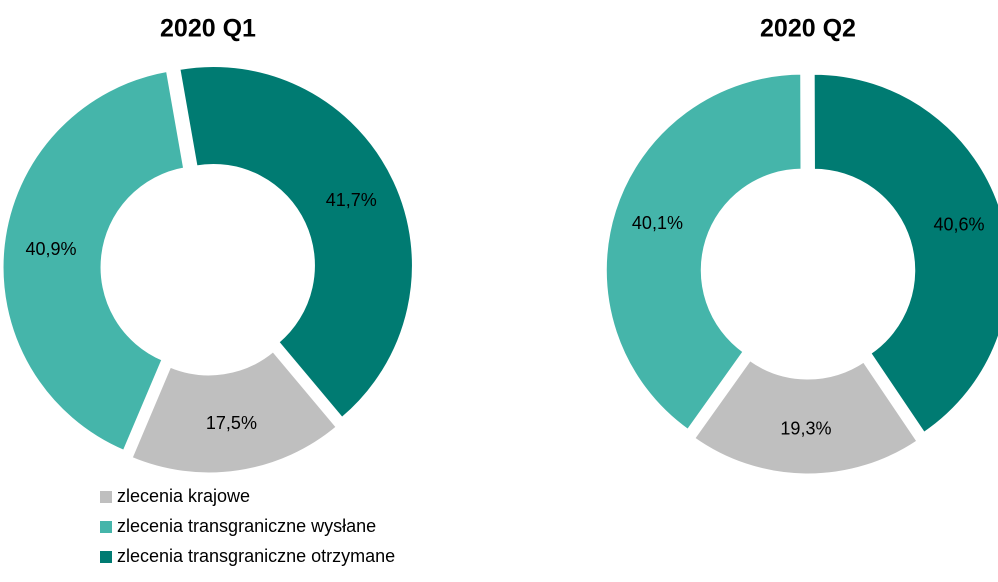 Image resolution: width=998 pixels, height=582 pixels. I want to click on legend-label: zlecenia transgraniczne otrzymane, so click(256, 556).